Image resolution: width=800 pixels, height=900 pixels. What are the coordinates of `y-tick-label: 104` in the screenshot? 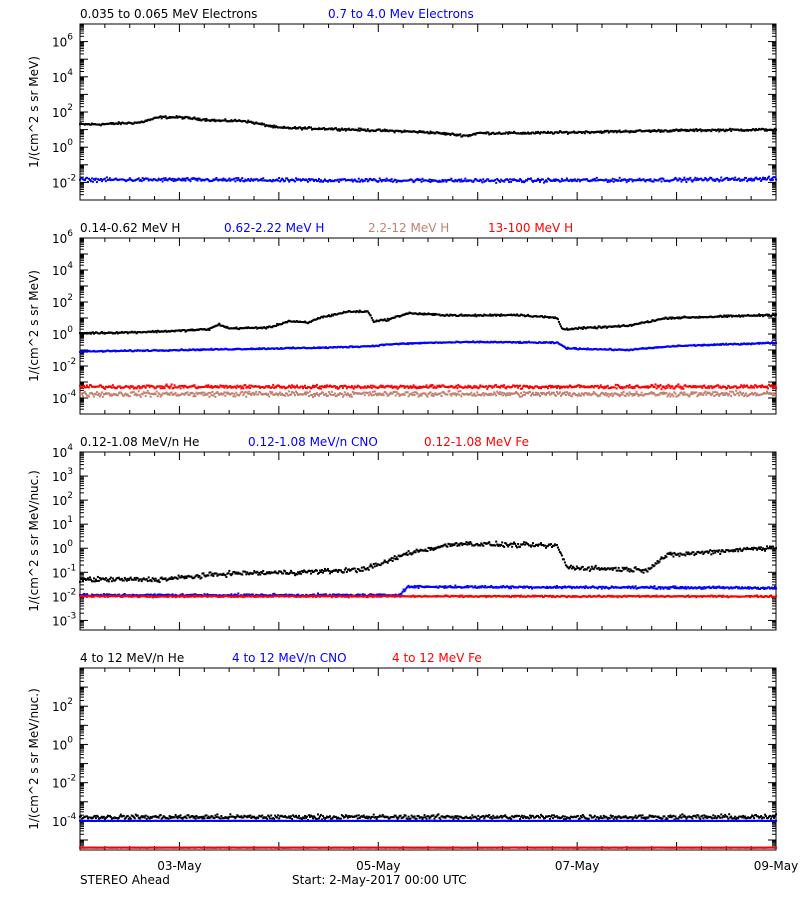 It's located at (62, 76).